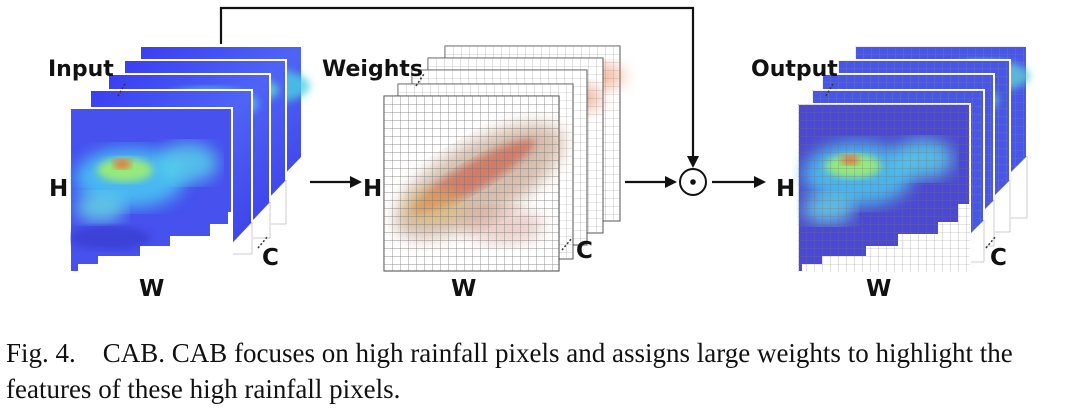 This screenshot has width=1080, height=418. Describe the element at coordinates (878, 288) in the screenshot. I see `output-width-label: W` at that location.